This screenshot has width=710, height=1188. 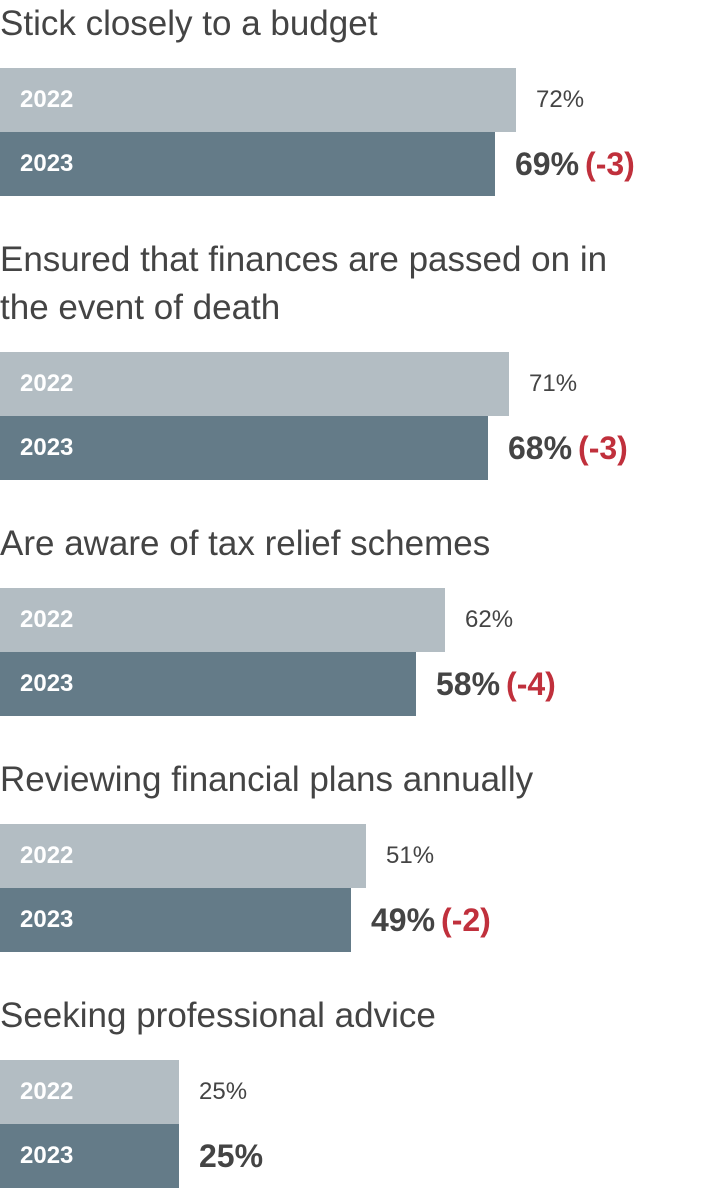 What do you see at coordinates (547, 164) in the screenshot?
I see `value-number: 69%` at bounding box center [547, 164].